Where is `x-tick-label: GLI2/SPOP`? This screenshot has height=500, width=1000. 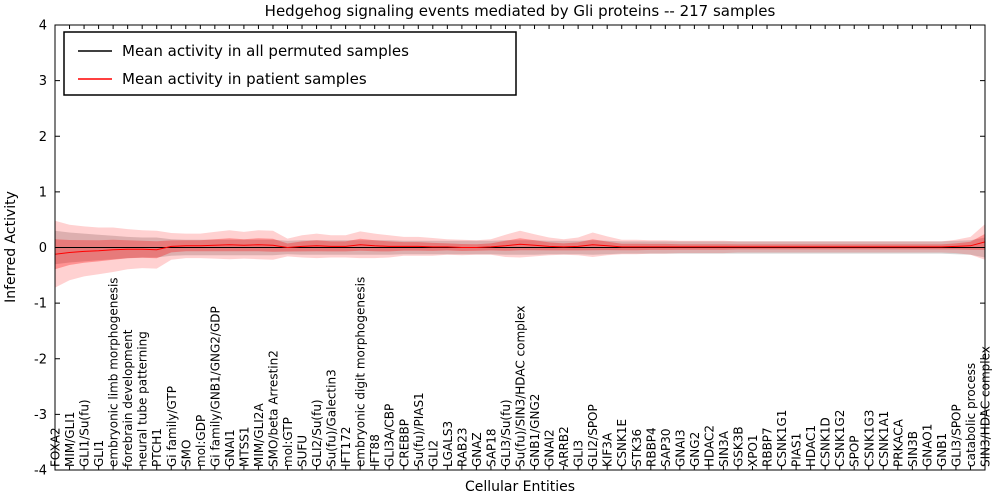
x-tick-label: GLI2/SPOP is located at coordinates (593, 435).